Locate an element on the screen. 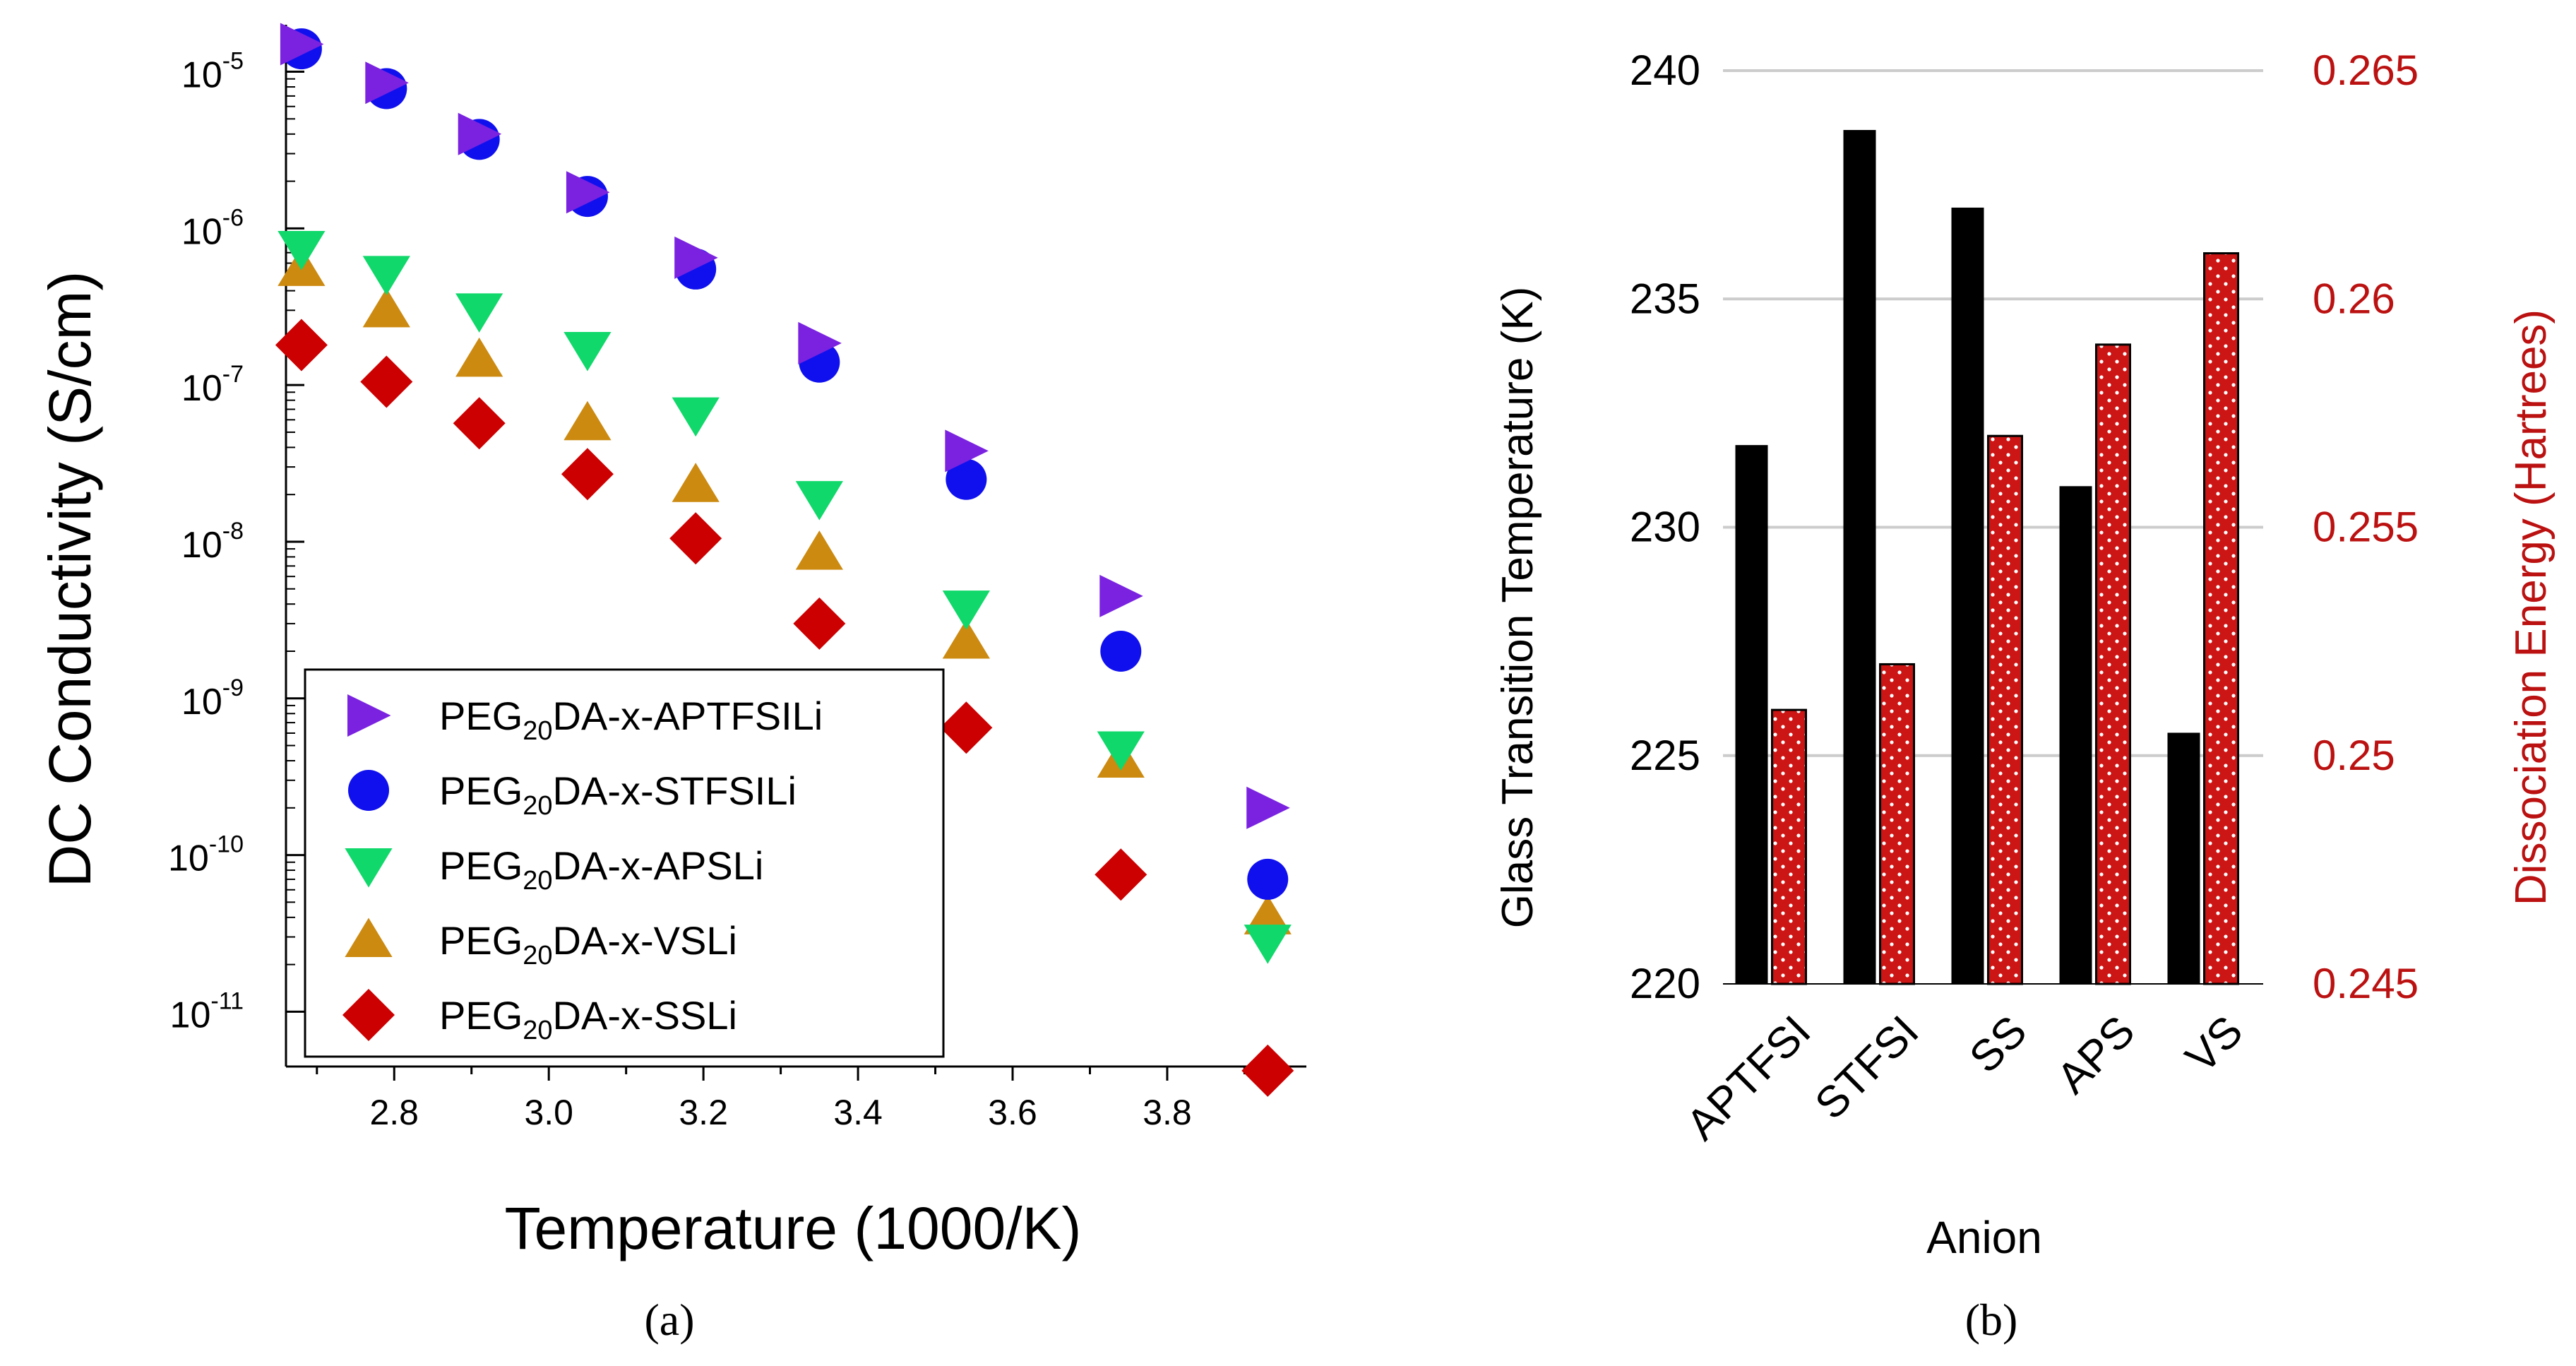 Image resolution: width=2576 pixels, height=1366 pixels. right-y-tick-label: 0.265 is located at coordinates (2366, 70).